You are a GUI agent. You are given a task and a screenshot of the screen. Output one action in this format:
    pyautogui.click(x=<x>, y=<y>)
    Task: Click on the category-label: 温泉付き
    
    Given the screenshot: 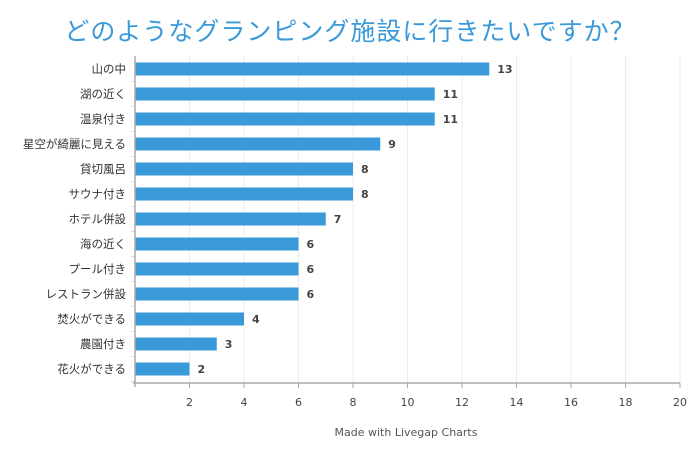 What is the action you would take?
    pyautogui.click(x=103, y=119)
    